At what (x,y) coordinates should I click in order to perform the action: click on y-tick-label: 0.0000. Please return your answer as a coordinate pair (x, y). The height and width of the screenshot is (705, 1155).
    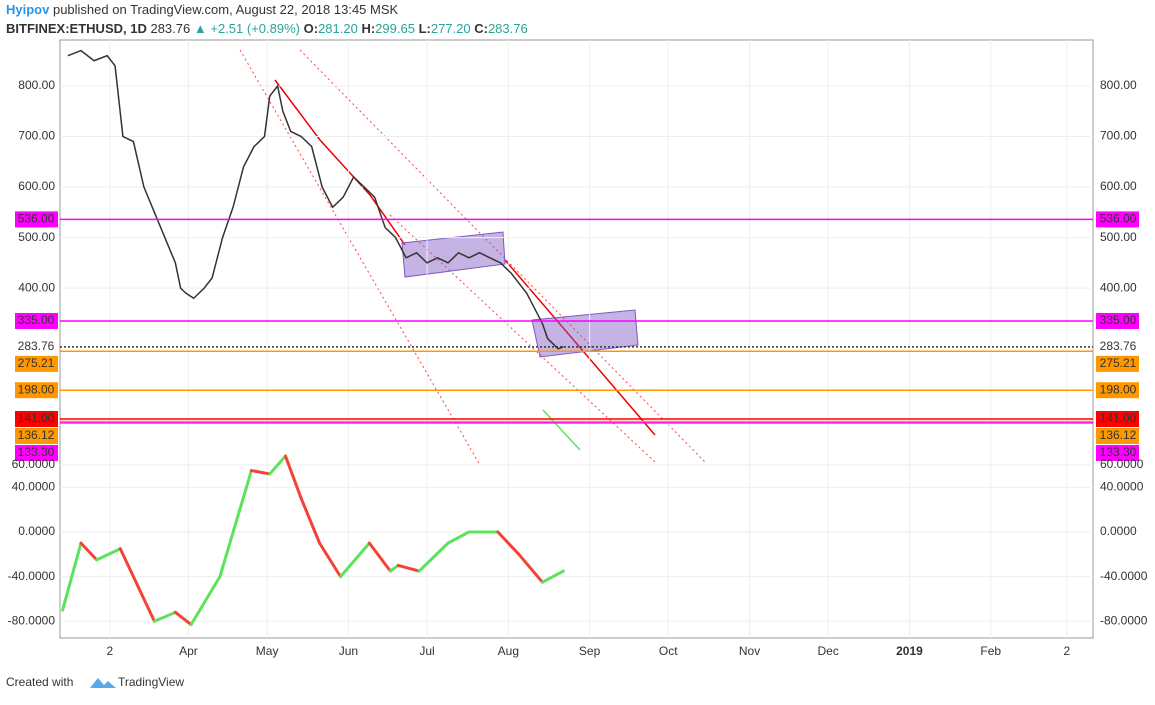
    Looking at the image, I should click on (1118, 531).